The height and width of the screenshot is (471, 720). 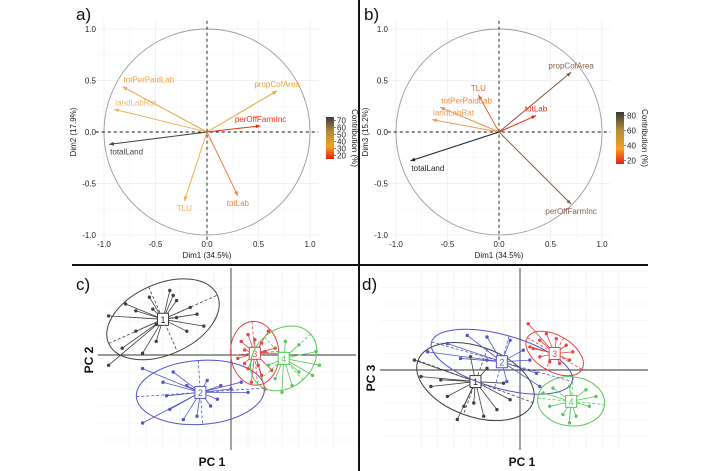 What do you see at coordinates (207, 255) in the screenshot?
I see `x-axis-title: Dim1 (34.5%)` at bounding box center [207, 255].